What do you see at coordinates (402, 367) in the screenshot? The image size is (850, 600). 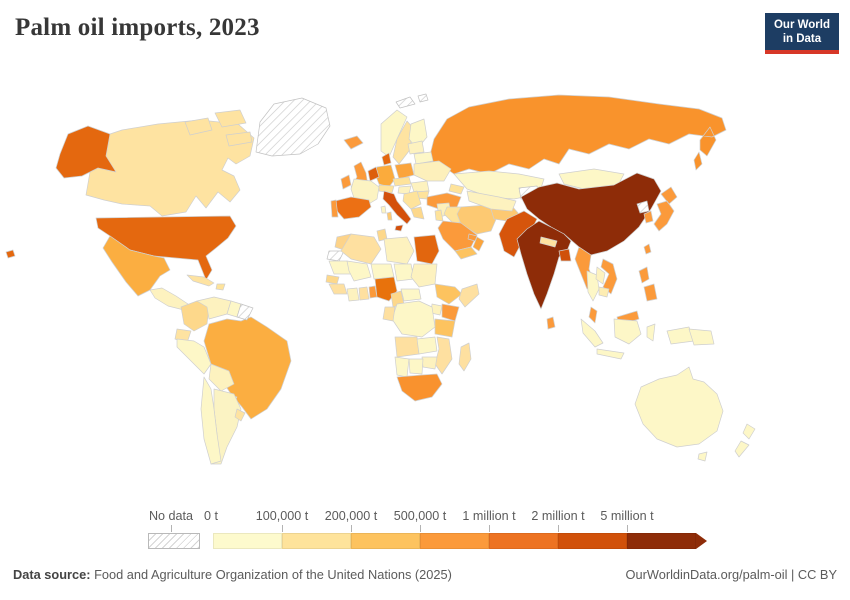 I see `country-namibia` at bounding box center [402, 367].